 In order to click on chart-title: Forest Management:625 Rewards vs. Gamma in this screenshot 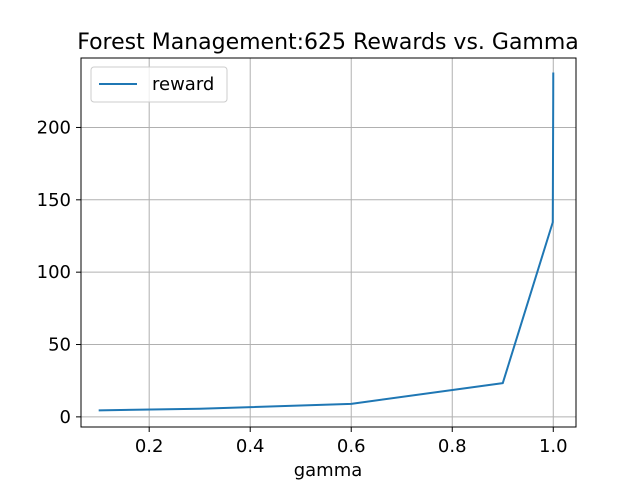, I will do `click(328, 42)`.